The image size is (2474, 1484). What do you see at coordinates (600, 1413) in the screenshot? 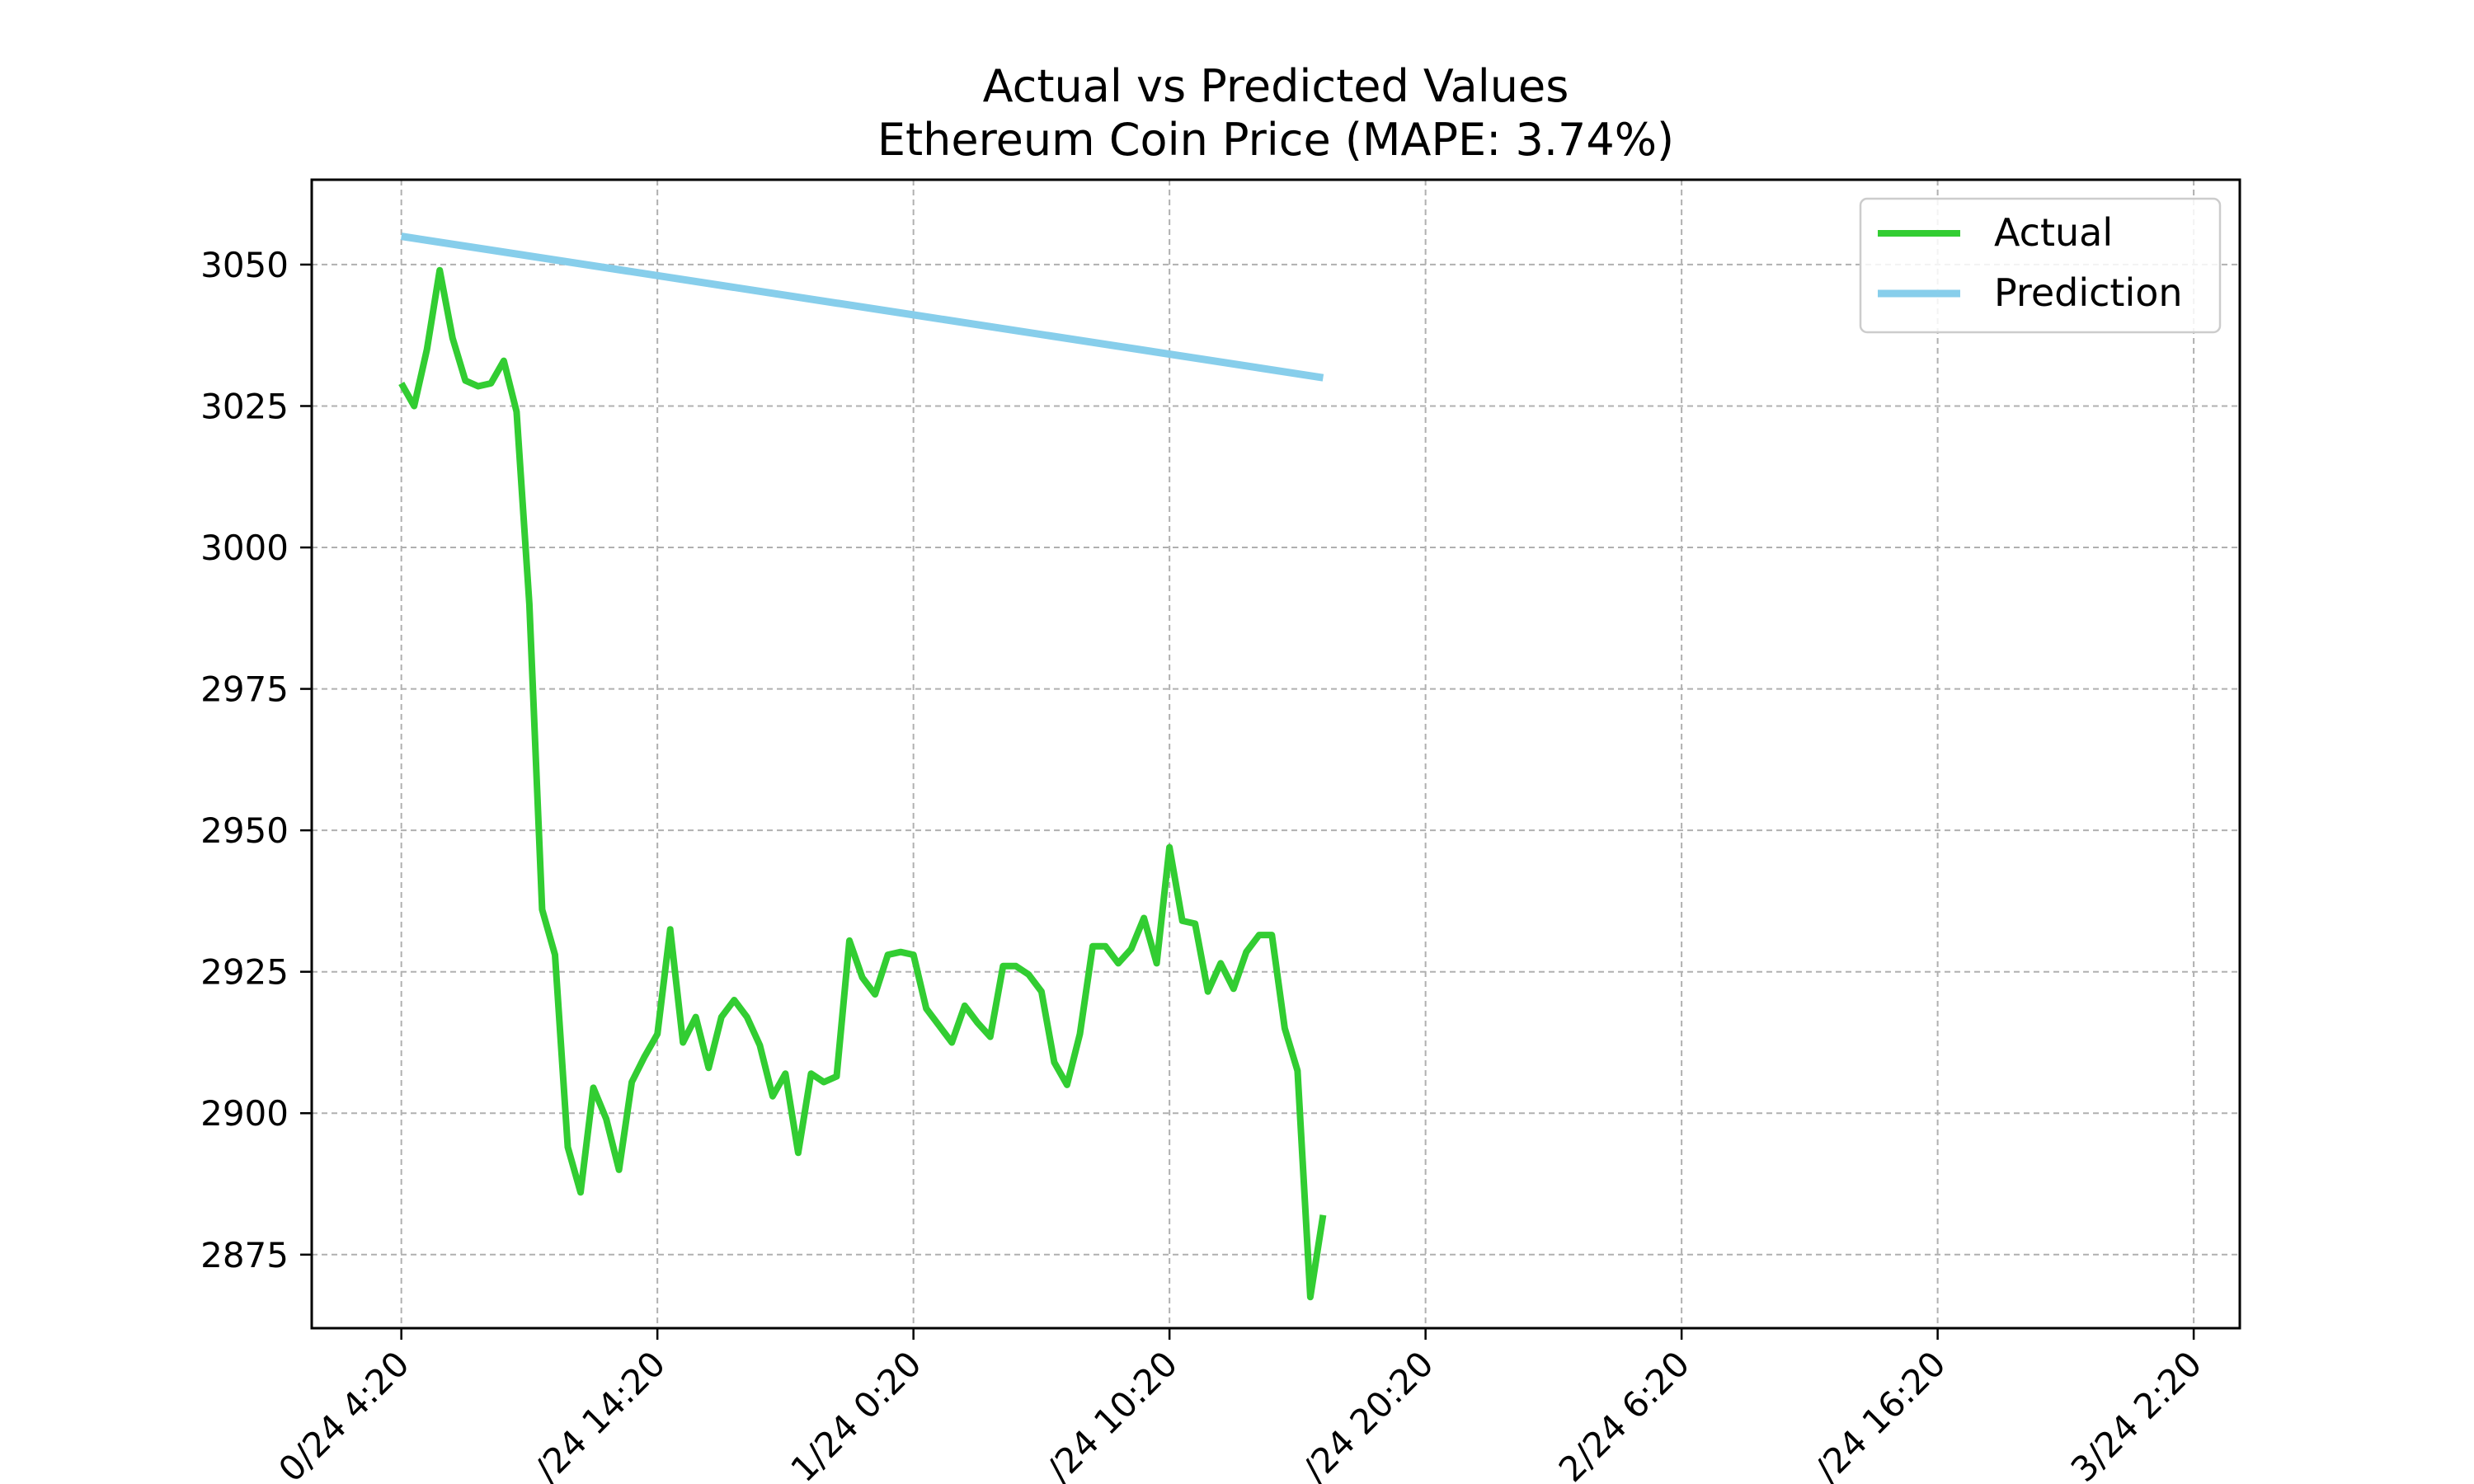
I see `x-tick-label: /24 14:20` at bounding box center [600, 1413].